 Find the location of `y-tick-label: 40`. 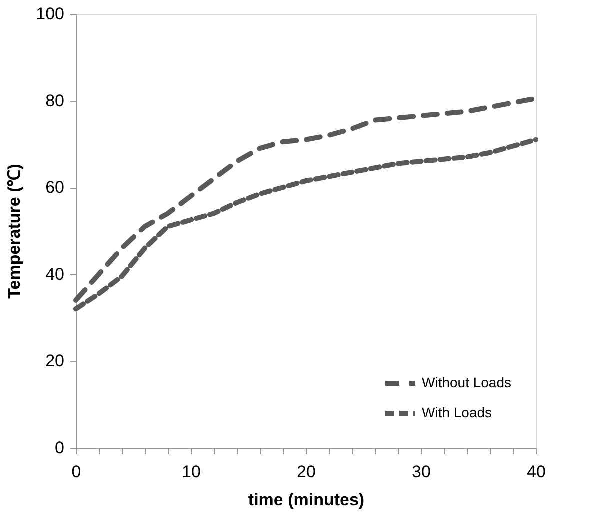

y-tick-label: 40 is located at coordinates (55, 274).